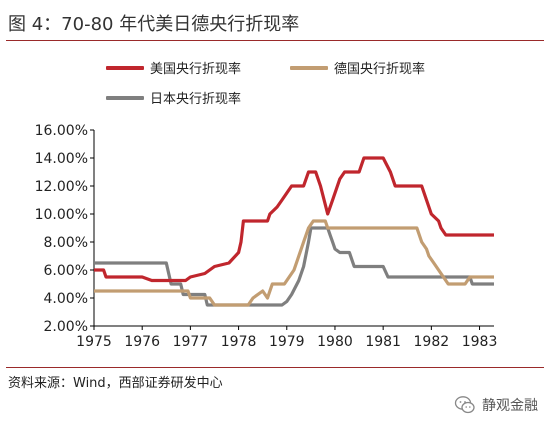 The height and width of the screenshot is (426, 550). I want to click on y-tick-label: 8.00%, so click(66, 243).